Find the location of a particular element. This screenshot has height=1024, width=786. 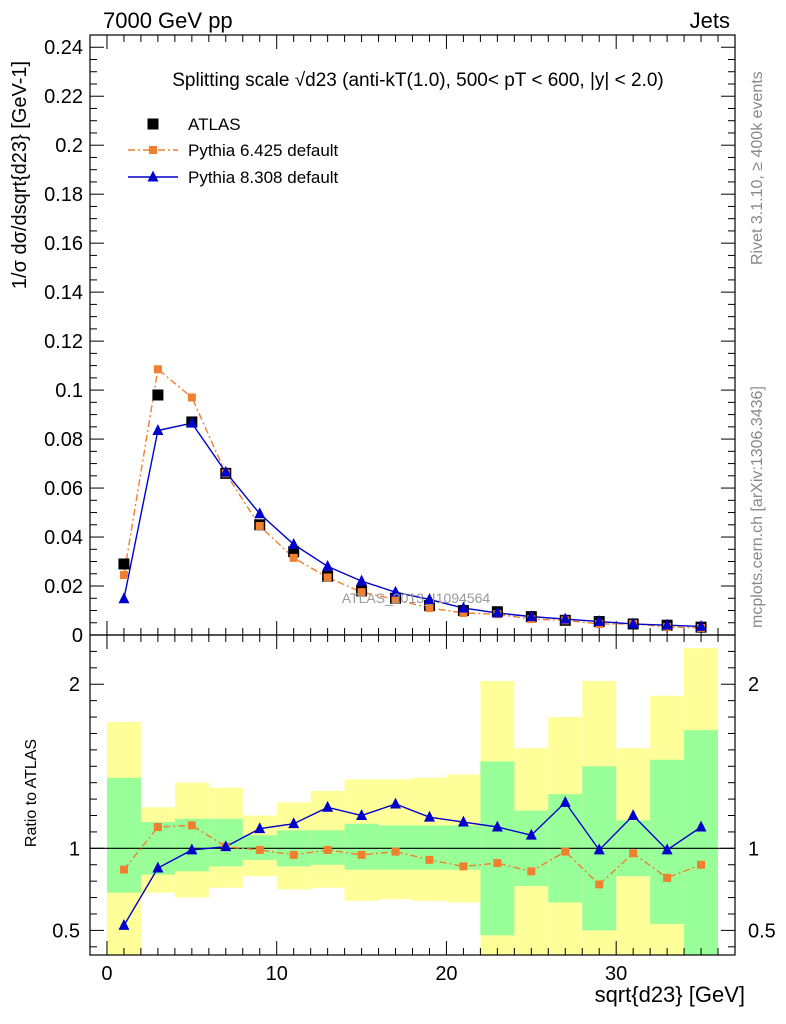

y-tick-label: 0.02 is located at coordinates (63, 587).